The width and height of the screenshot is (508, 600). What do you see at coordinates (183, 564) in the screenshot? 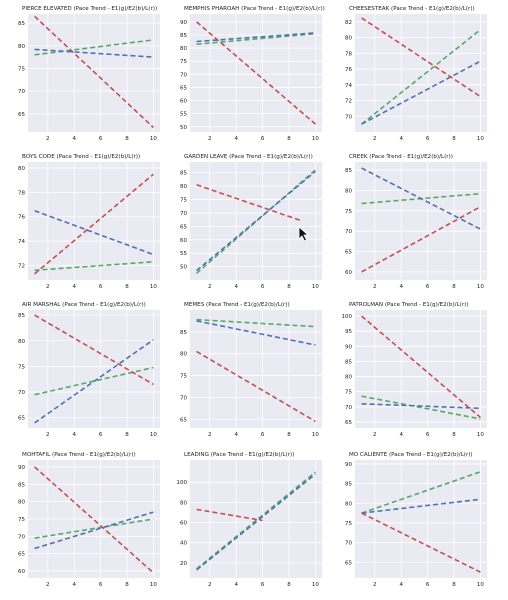
I see `y-tick-label: 20` at bounding box center [183, 564].